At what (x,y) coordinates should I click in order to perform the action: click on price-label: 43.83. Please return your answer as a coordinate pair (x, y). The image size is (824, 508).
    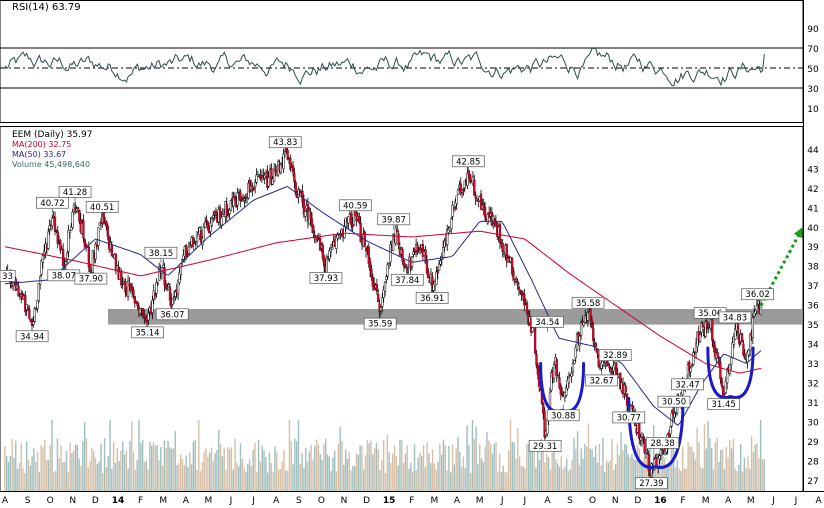
    Looking at the image, I should click on (285, 143).